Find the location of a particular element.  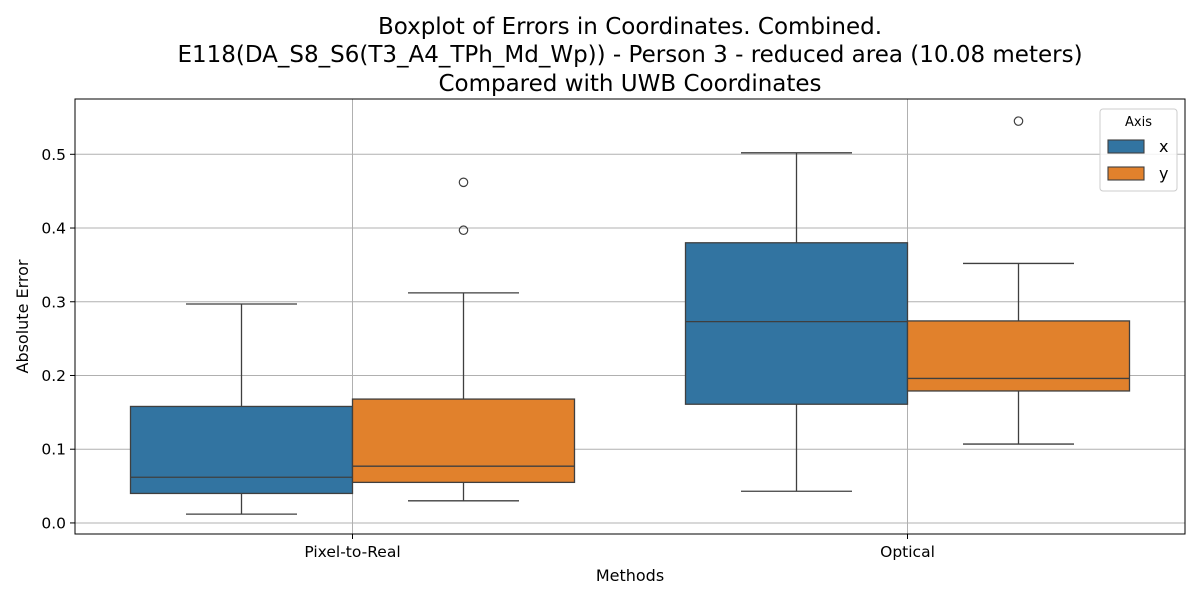

legend-title: Axis is located at coordinates (1138, 122).